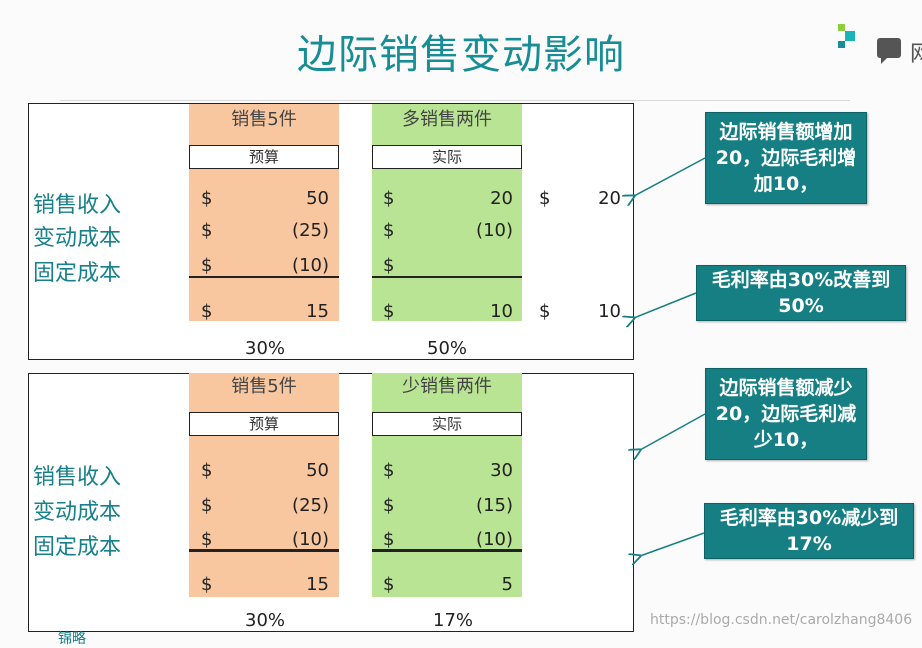 This screenshot has height=648, width=922. I want to click on bottom-logo: 锦略, so click(72, 639).